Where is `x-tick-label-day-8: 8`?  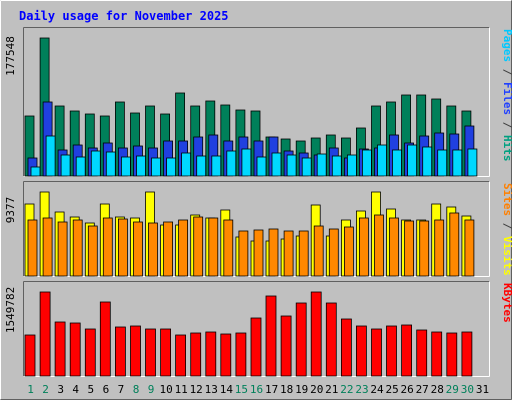 x-tick-label-day-8: 8 is located at coordinates (136, 389).